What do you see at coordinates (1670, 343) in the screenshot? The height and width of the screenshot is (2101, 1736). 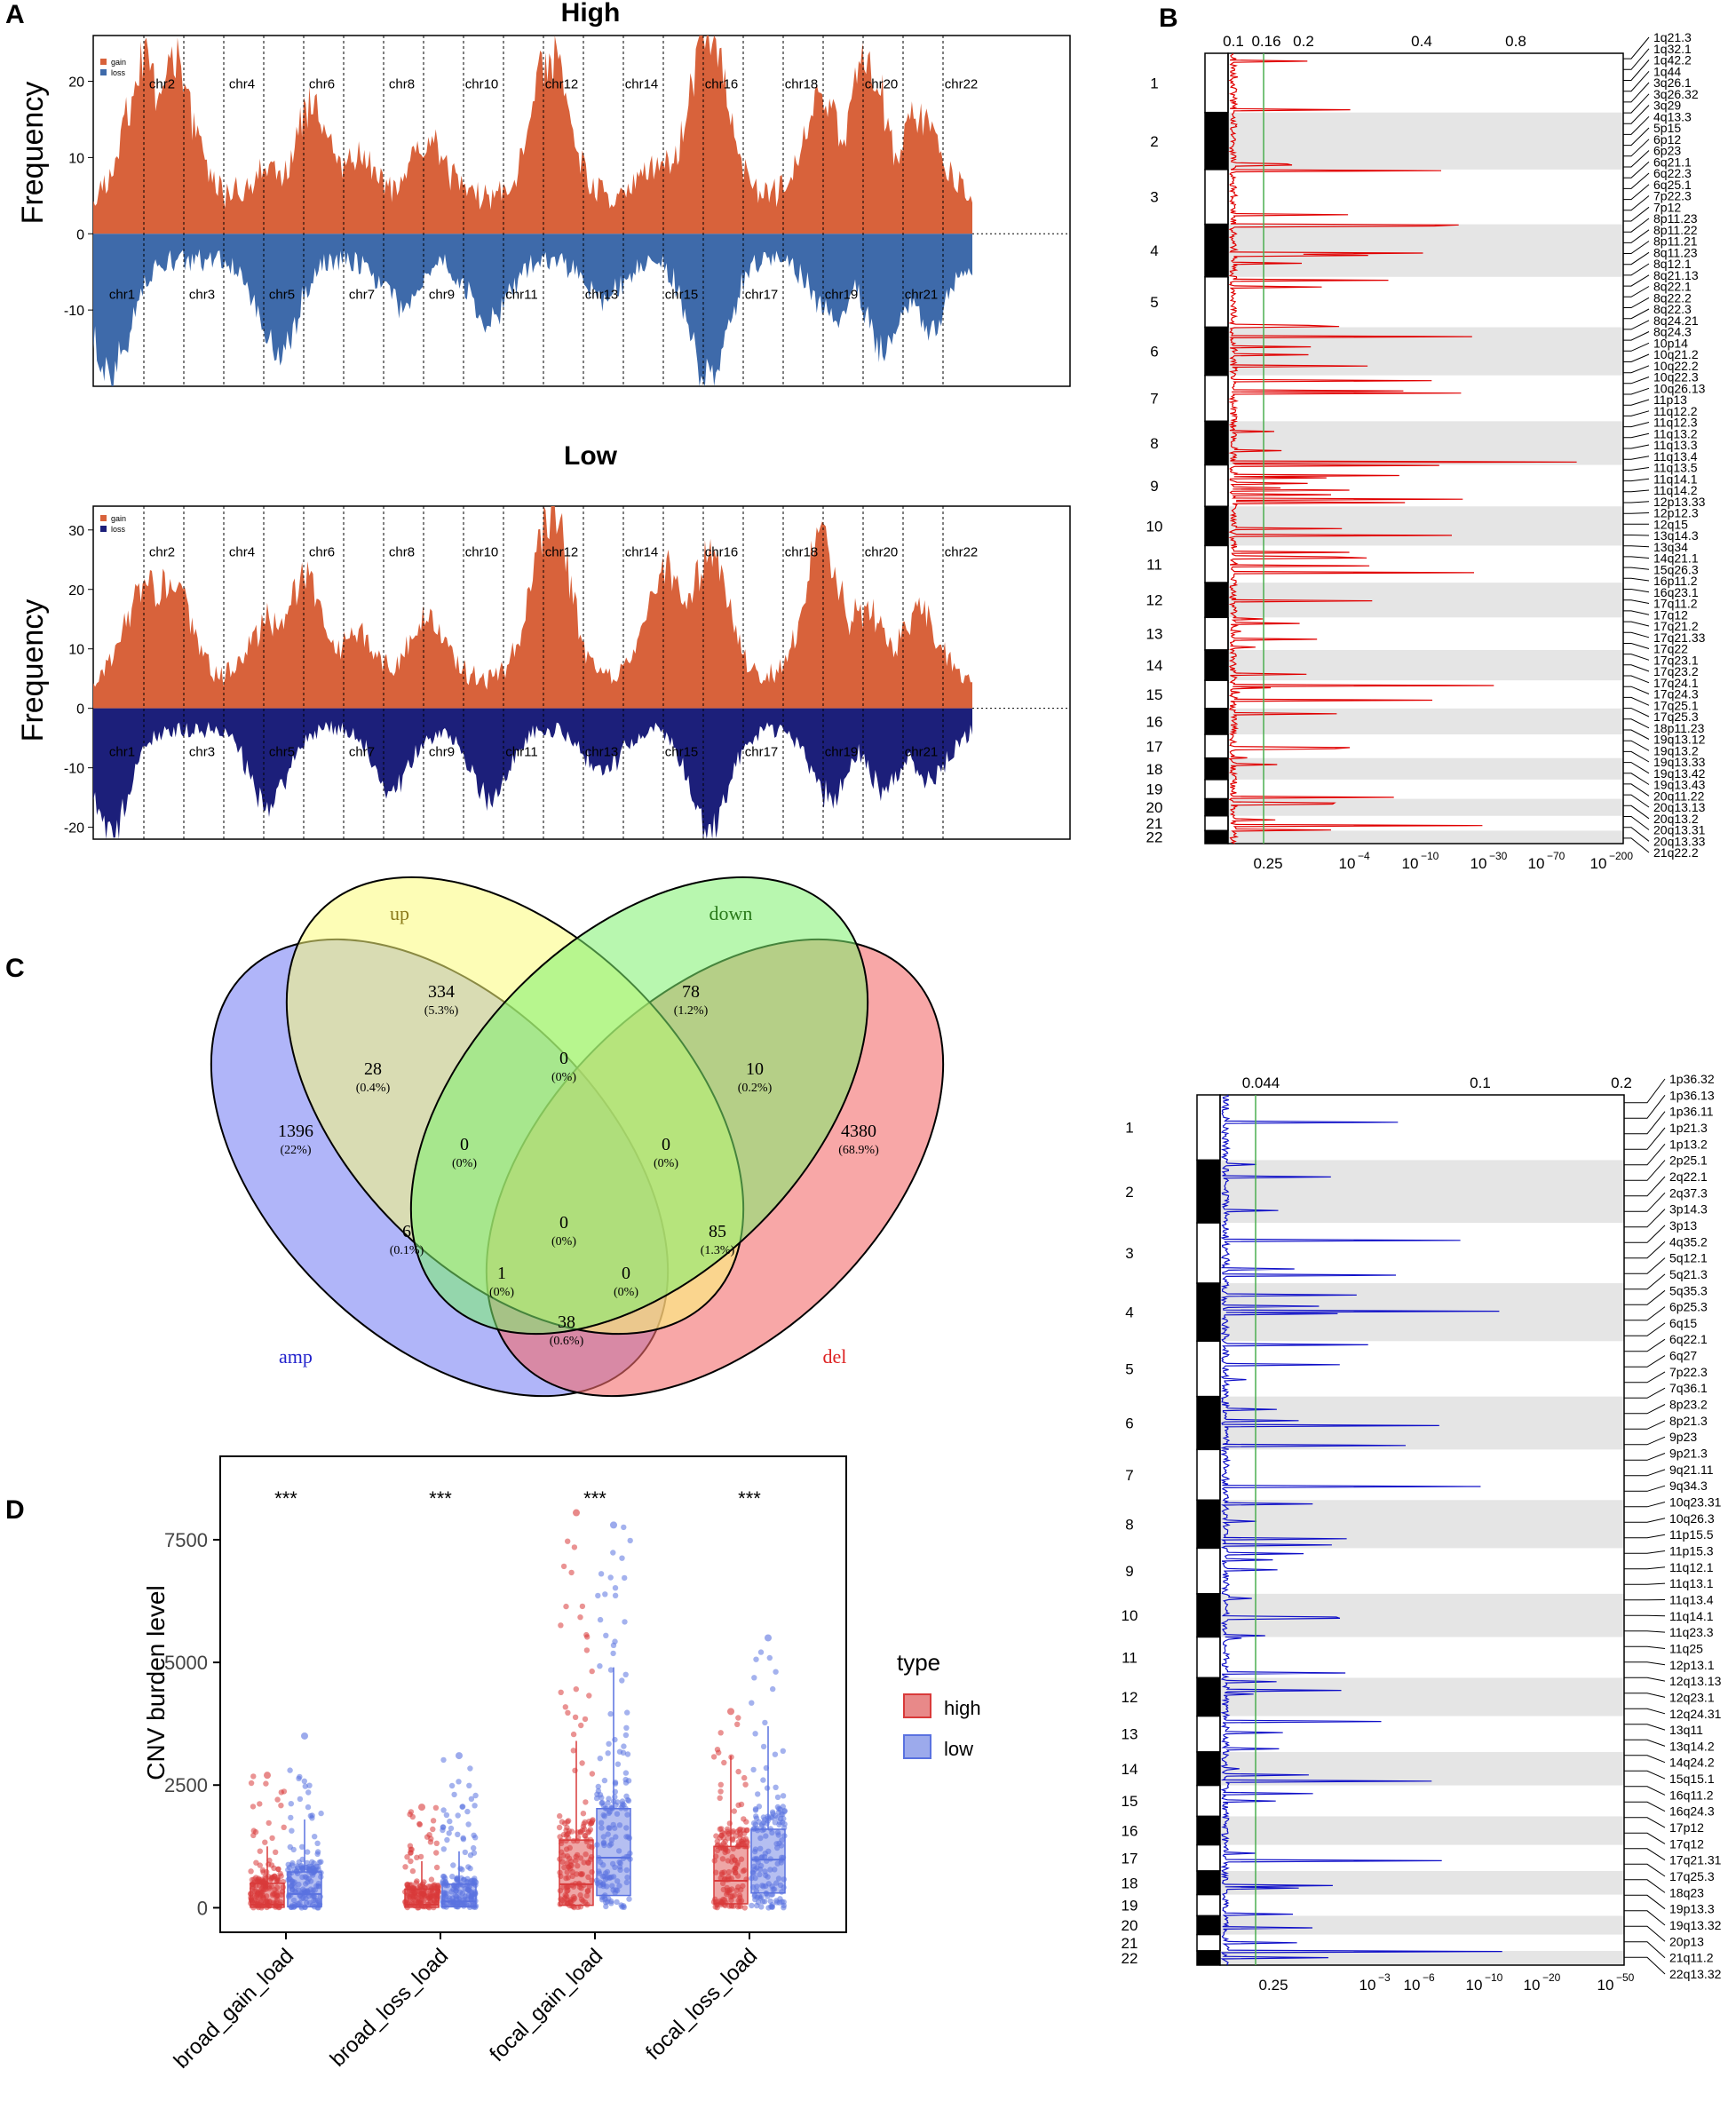 I see `cytoband-label: 10p14` at bounding box center [1670, 343].